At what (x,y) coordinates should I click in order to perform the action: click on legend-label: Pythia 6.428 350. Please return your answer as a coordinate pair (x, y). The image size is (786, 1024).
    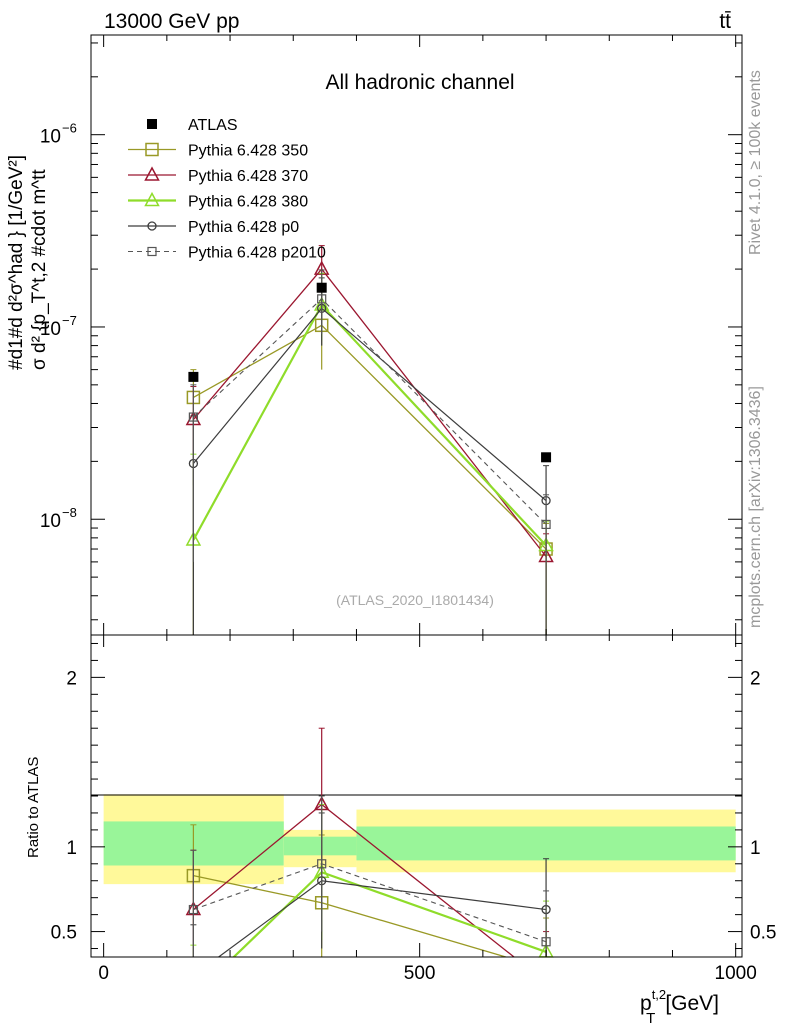
    Looking at the image, I should click on (248, 151).